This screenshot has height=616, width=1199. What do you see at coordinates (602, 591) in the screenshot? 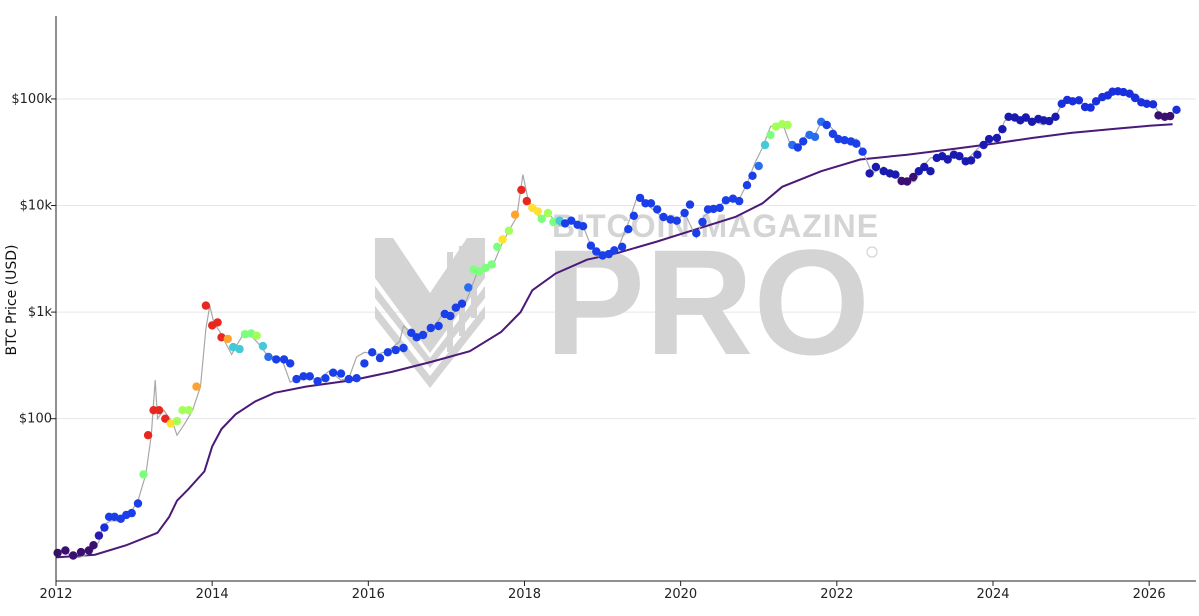
I see `x-axis-ticks: 2012 2014 2016 2018 2020 2022 2024 2026` at bounding box center [602, 591].